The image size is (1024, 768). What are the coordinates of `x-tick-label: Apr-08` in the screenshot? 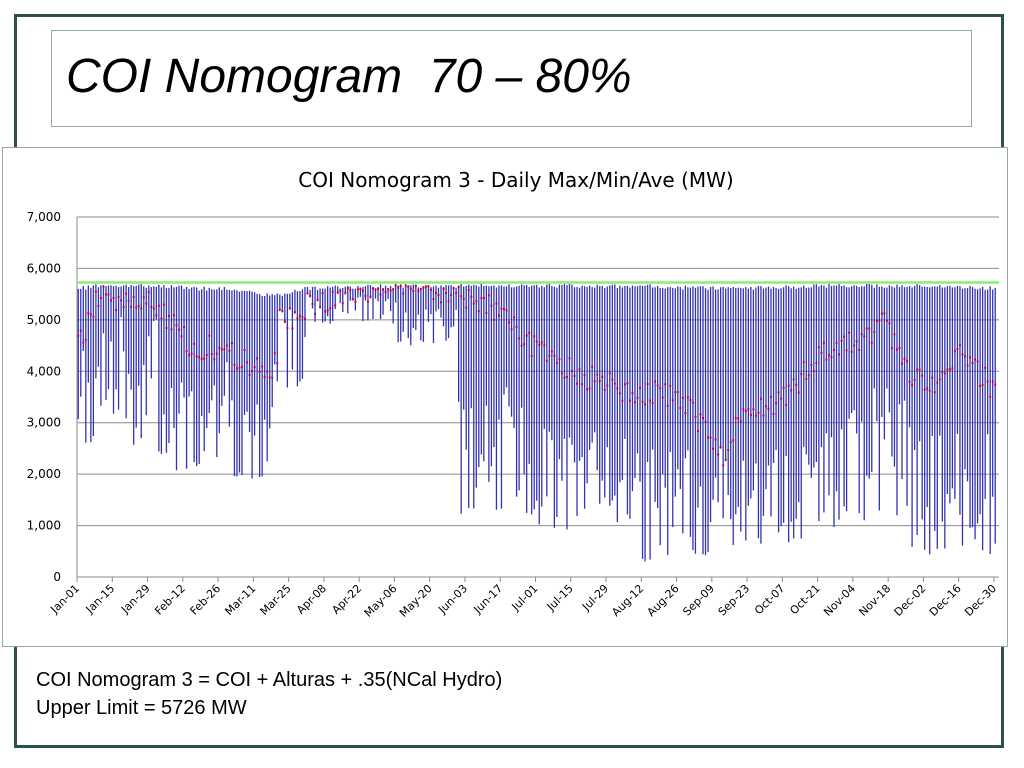 It's located at (311, 599).